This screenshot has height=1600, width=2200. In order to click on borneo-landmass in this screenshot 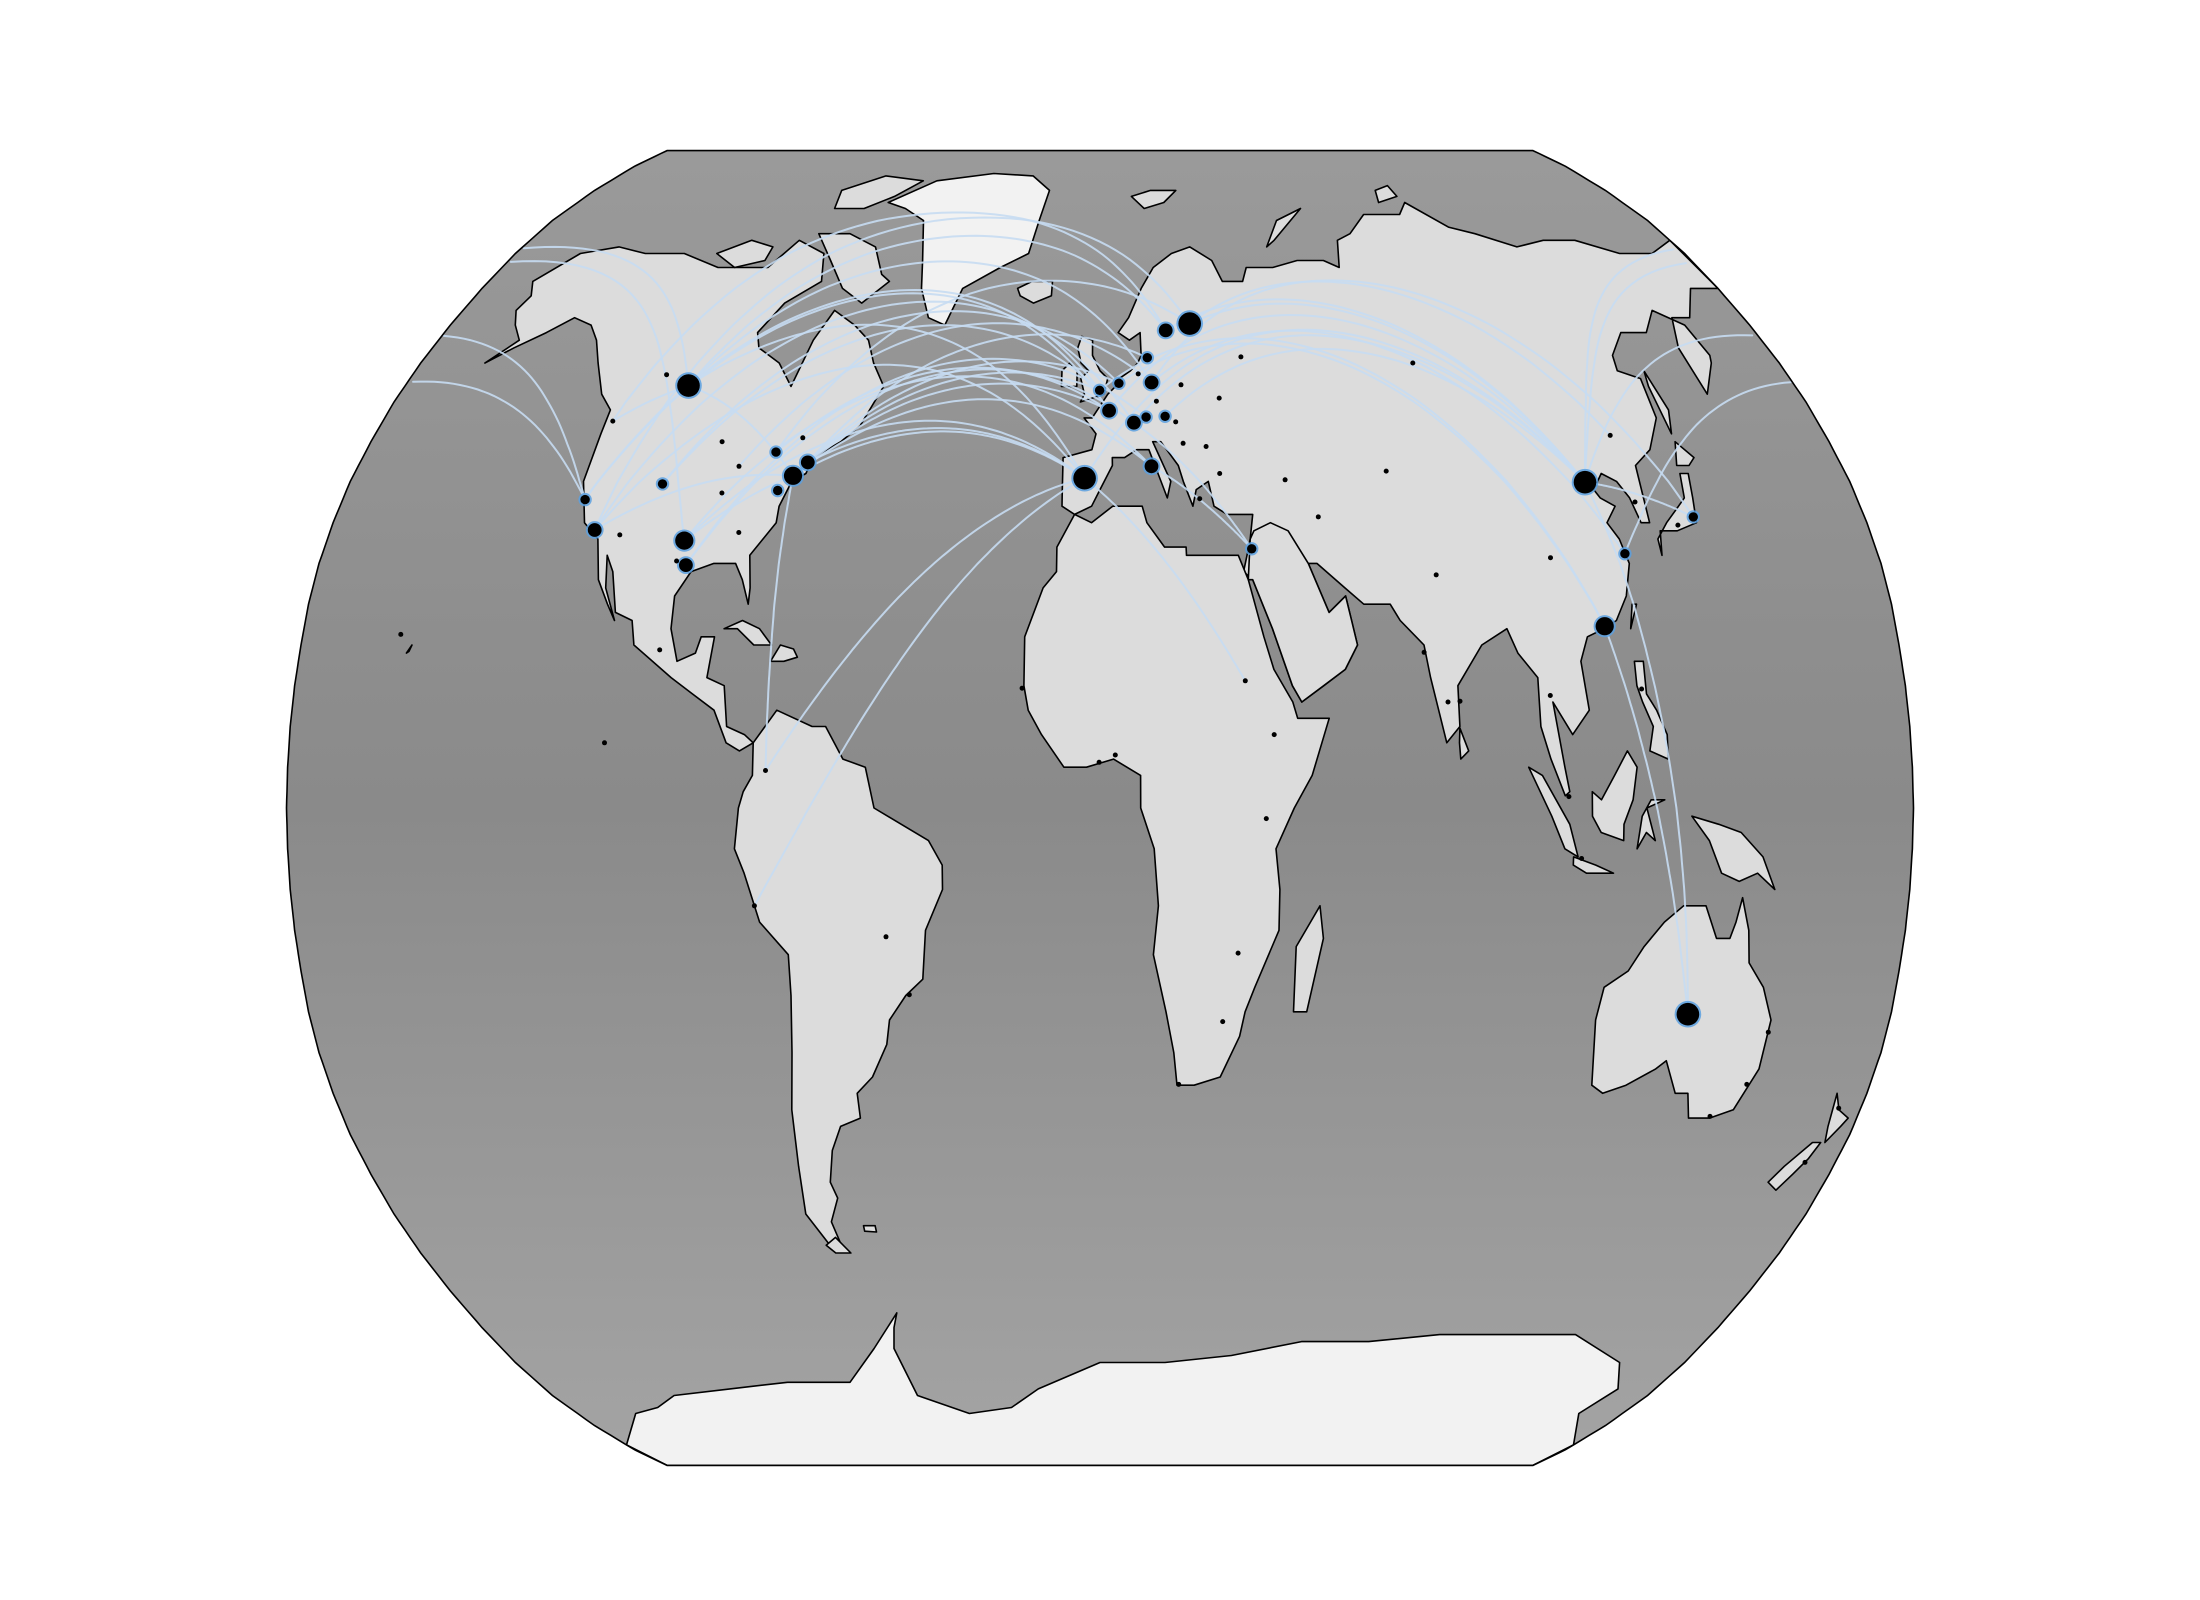, I will do `click(1614, 796)`.